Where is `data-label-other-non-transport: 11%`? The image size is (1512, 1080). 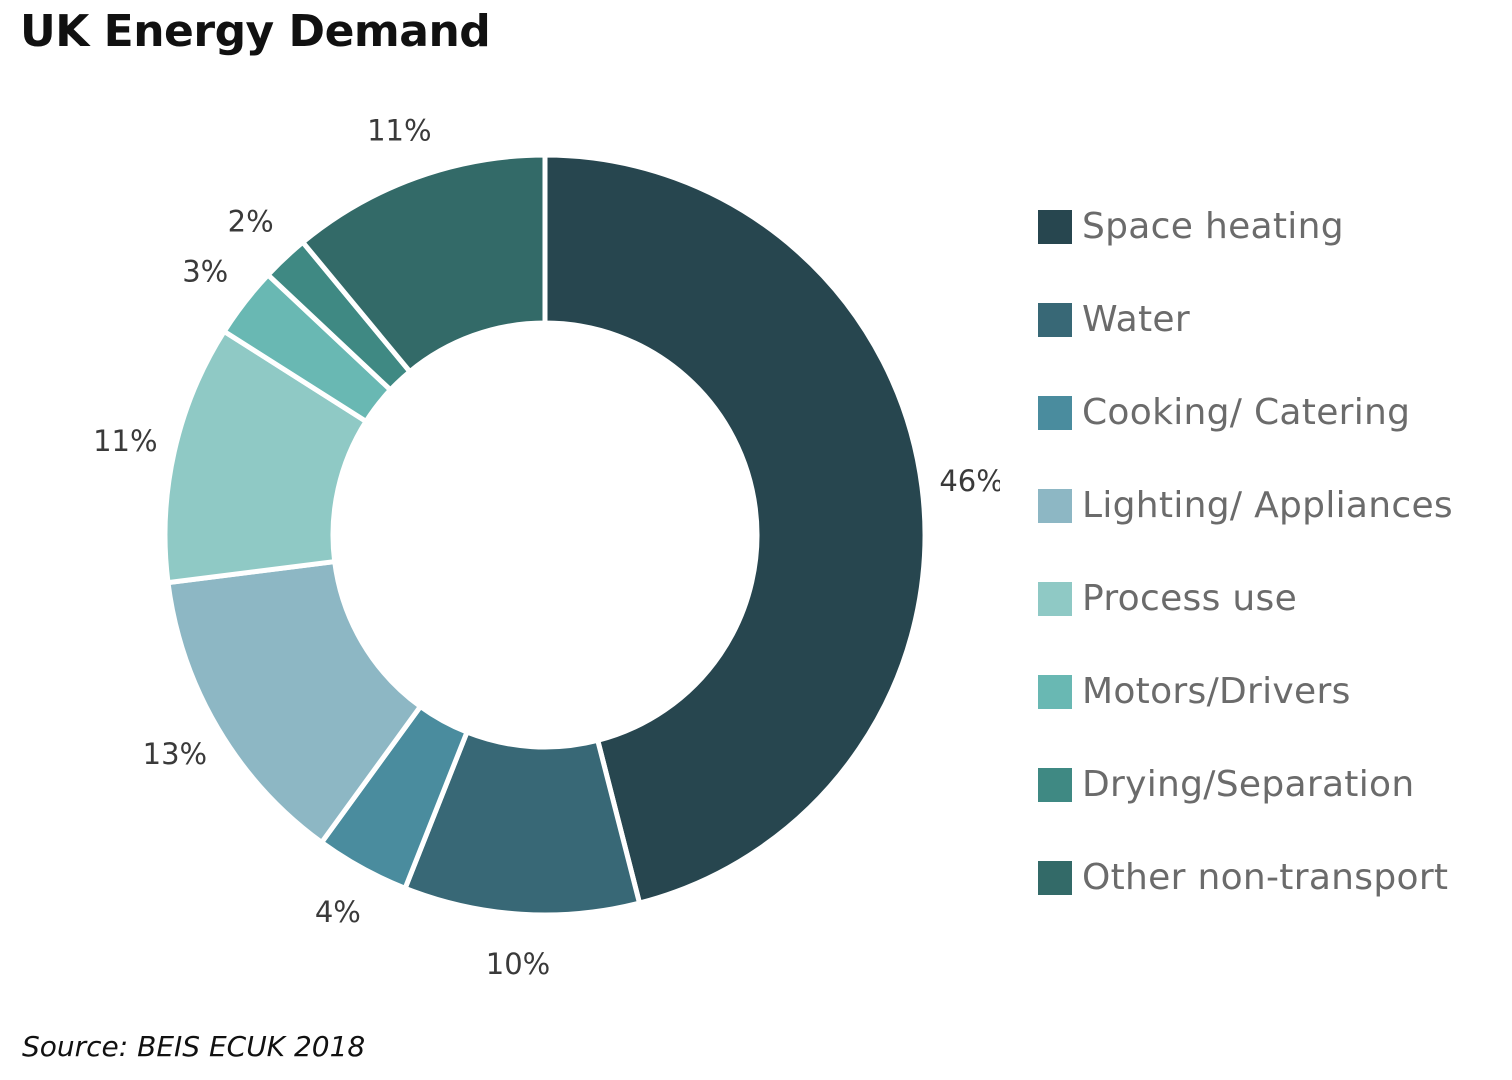
data-label-other-non-transport: 11% is located at coordinates (399, 130).